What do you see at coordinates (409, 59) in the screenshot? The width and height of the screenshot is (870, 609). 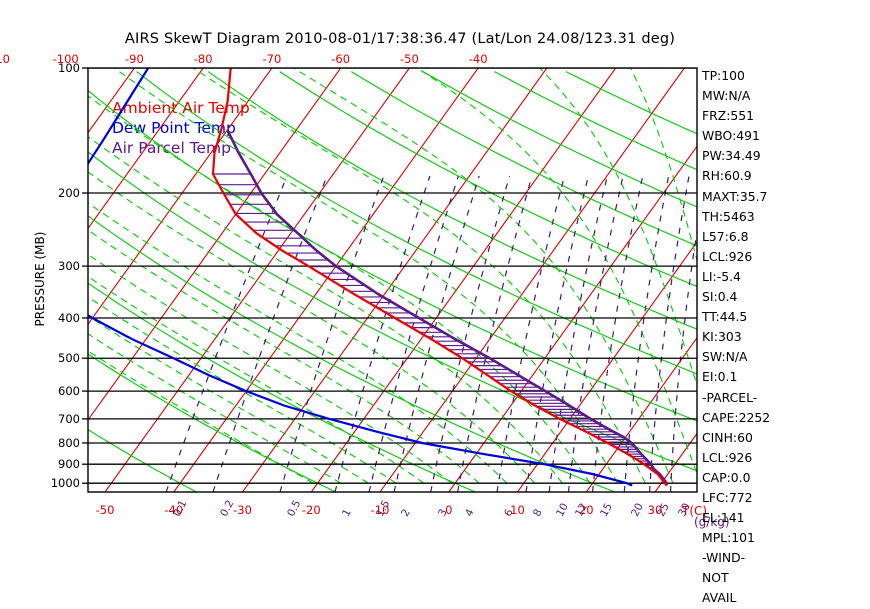 I see `top-temp-tick: -50` at bounding box center [409, 59].